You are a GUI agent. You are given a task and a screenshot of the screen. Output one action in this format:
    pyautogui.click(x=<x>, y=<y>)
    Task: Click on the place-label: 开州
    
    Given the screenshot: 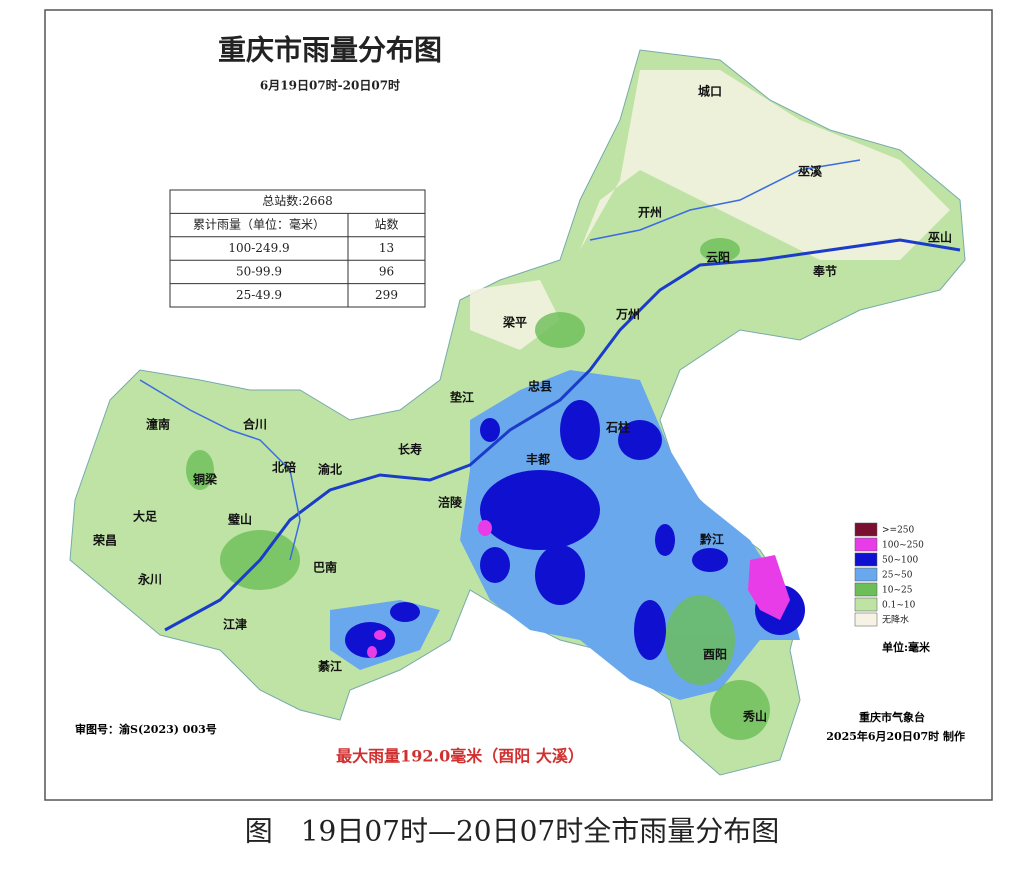 What is the action you would take?
    pyautogui.click(x=650, y=213)
    